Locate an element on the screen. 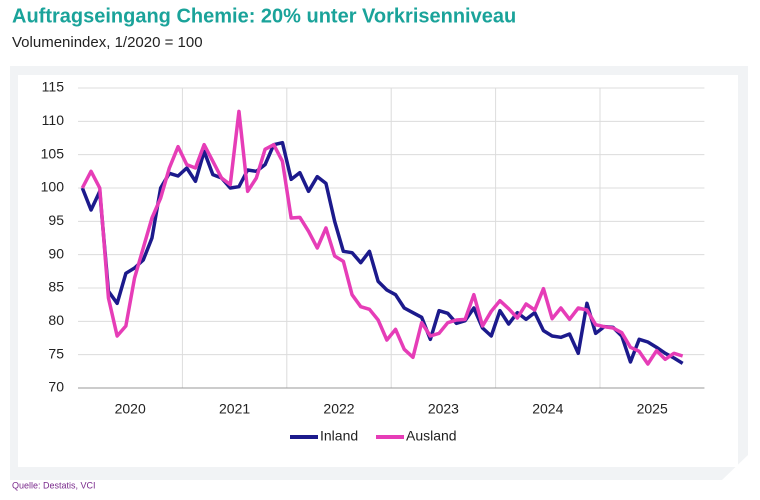 The width and height of the screenshot is (760, 500). x-tick-label: 2025 is located at coordinates (652, 409).